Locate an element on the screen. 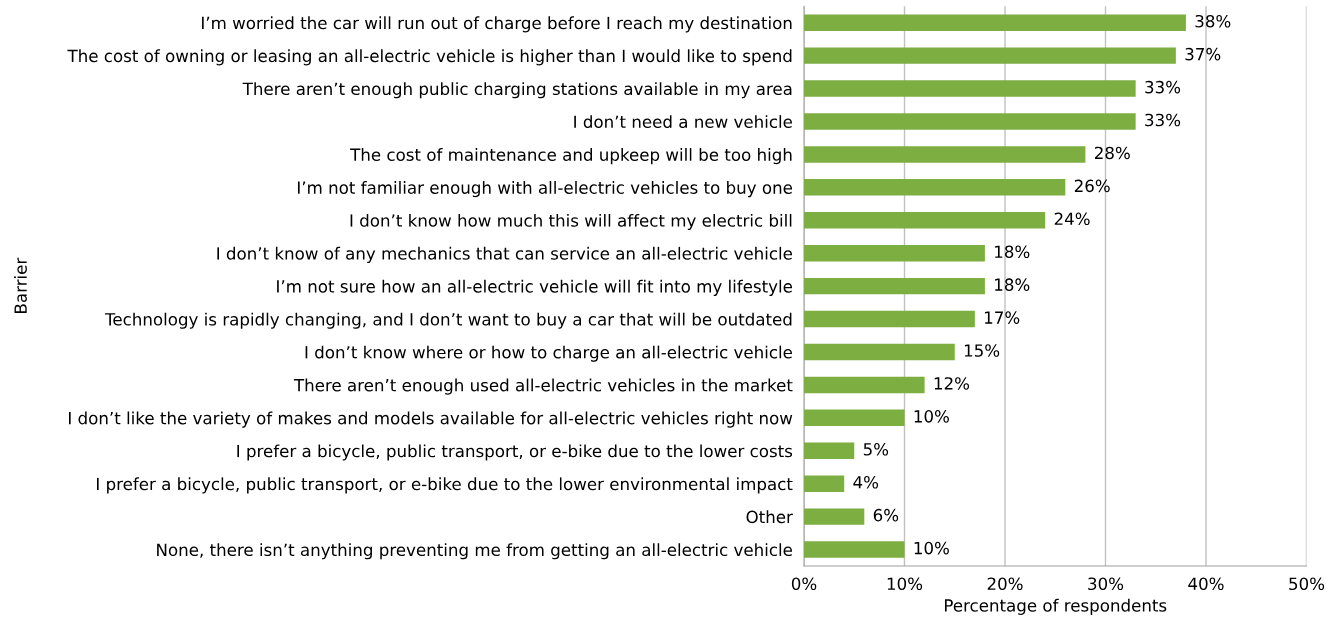  y-tick-label: None, there isn’t anything preventing me from getting an all-electric vehicle is located at coordinates (475, 551).